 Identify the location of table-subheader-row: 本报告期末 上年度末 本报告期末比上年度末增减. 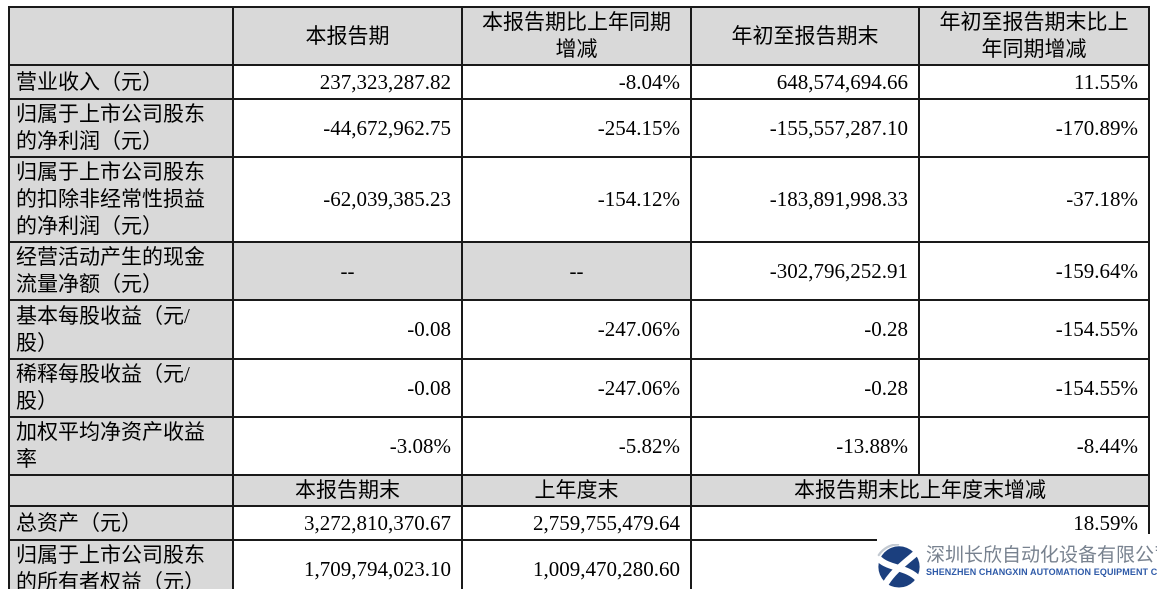
(579, 490).